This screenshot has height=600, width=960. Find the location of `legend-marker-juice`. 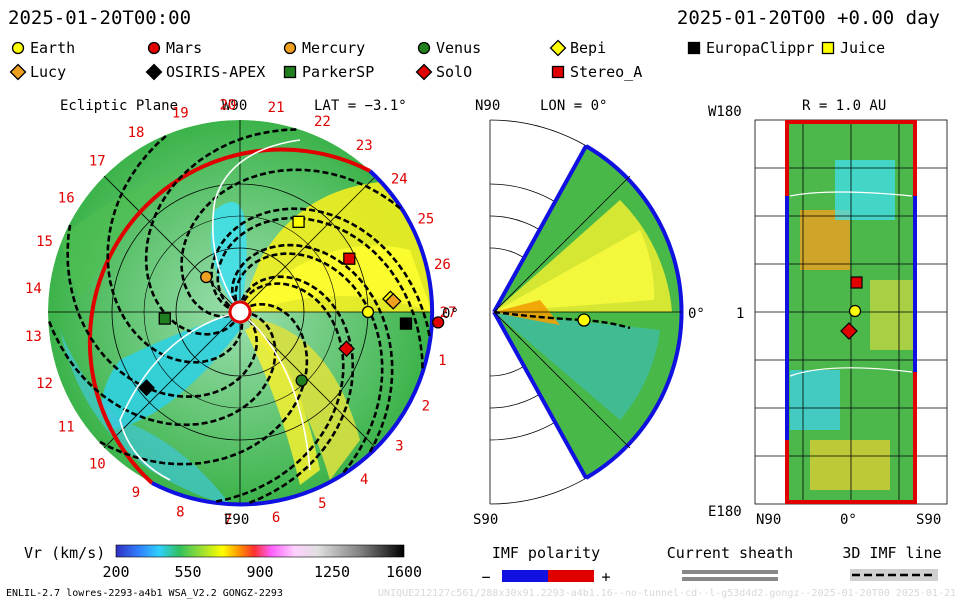

legend-marker-juice is located at coordinates (828, 48).